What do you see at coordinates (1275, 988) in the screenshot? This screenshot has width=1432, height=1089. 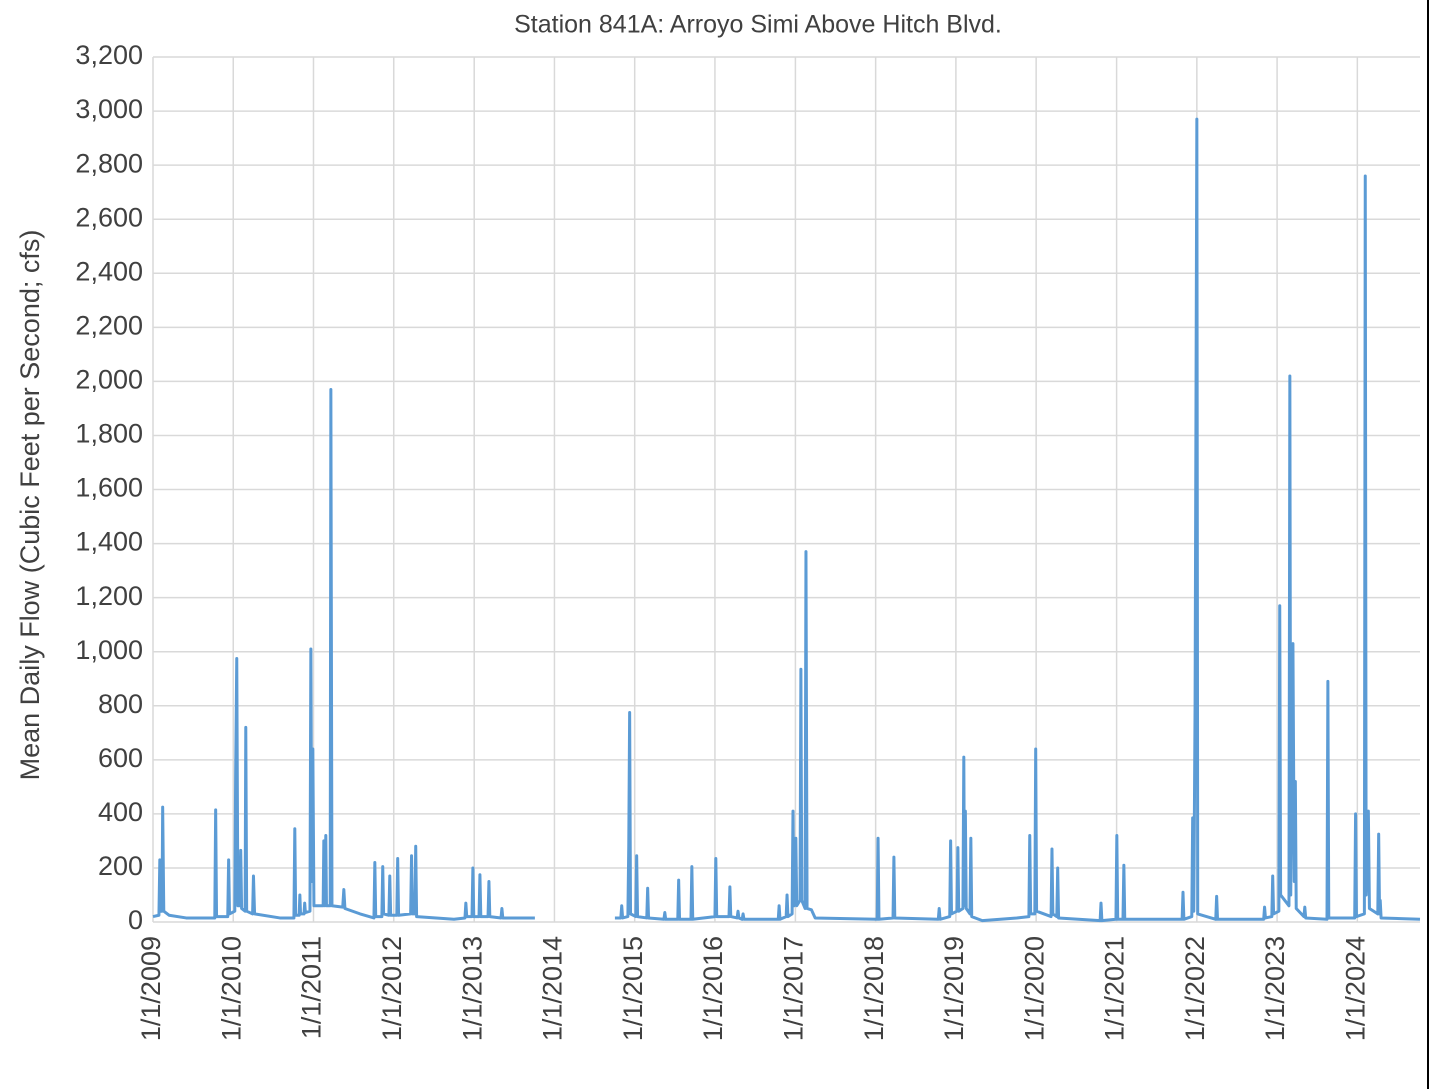 I see `x-tick-label: 1/1/2023` at bounding box center [1275, 988].